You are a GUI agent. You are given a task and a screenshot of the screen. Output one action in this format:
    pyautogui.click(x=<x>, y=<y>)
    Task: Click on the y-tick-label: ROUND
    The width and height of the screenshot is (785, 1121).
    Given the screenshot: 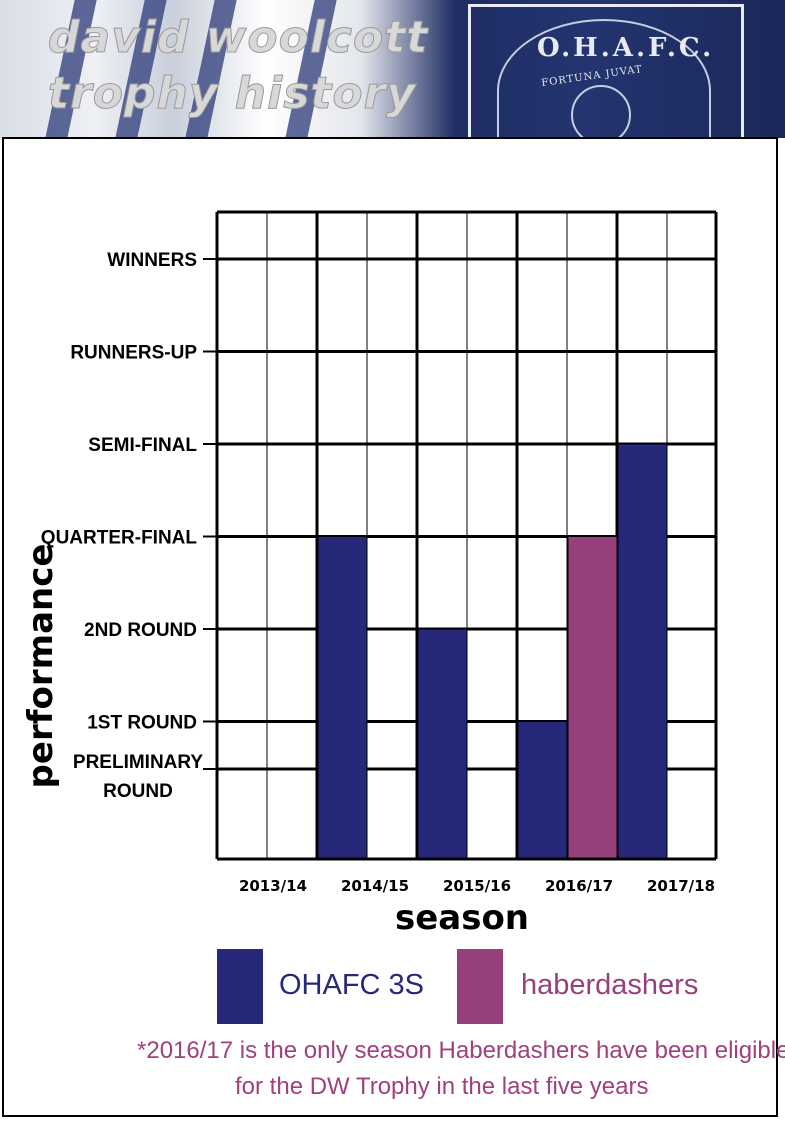 What is the action you would take?
    pyautogui.click(x=138, y=791)
    